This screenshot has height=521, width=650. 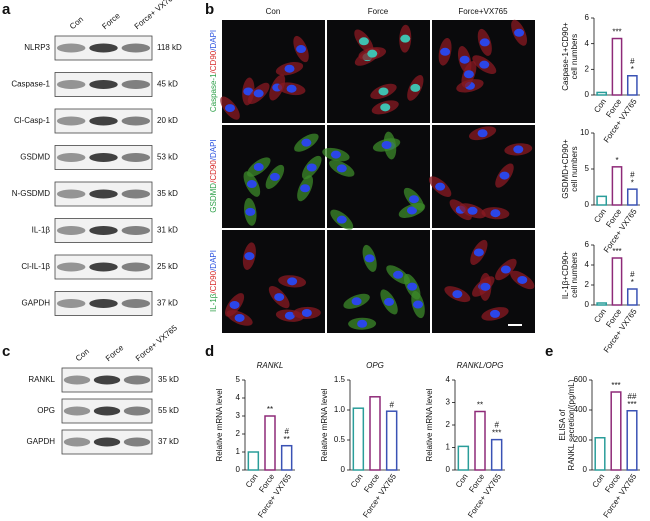 I want to click on kd-label: 37 kD, so click(x=168, y=441).